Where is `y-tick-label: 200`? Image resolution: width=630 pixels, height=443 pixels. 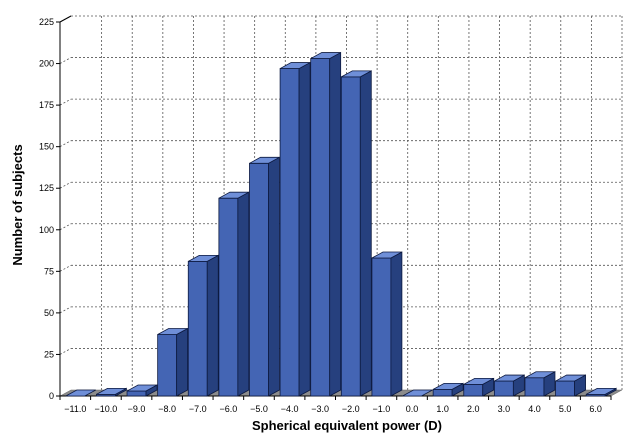 y-tick-label: 200 is located at coordinates (46, 64).